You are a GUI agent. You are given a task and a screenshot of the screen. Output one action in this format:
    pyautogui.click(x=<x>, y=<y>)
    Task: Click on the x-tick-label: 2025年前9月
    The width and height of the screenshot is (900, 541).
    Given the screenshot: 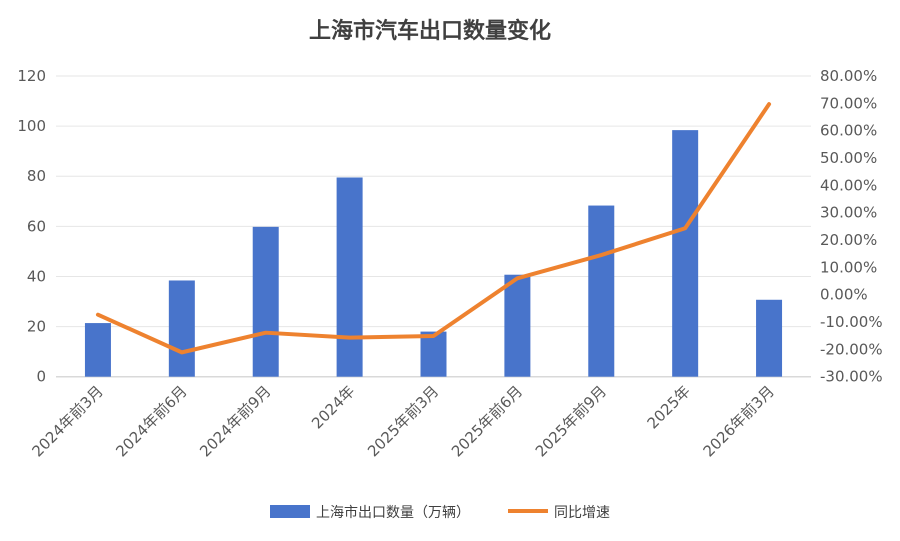 What is the action you would take?
    pyautogui.click(x=571, y=421)
    